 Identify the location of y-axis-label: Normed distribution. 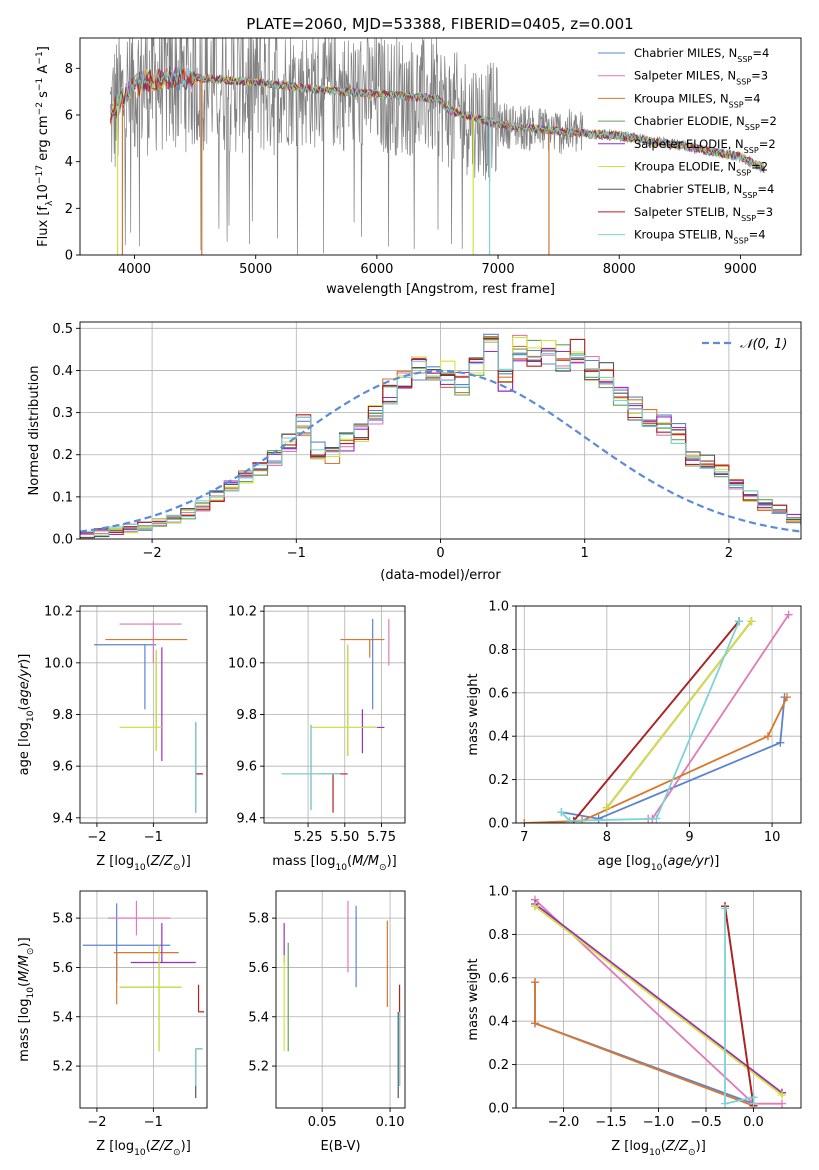
(34, 431).